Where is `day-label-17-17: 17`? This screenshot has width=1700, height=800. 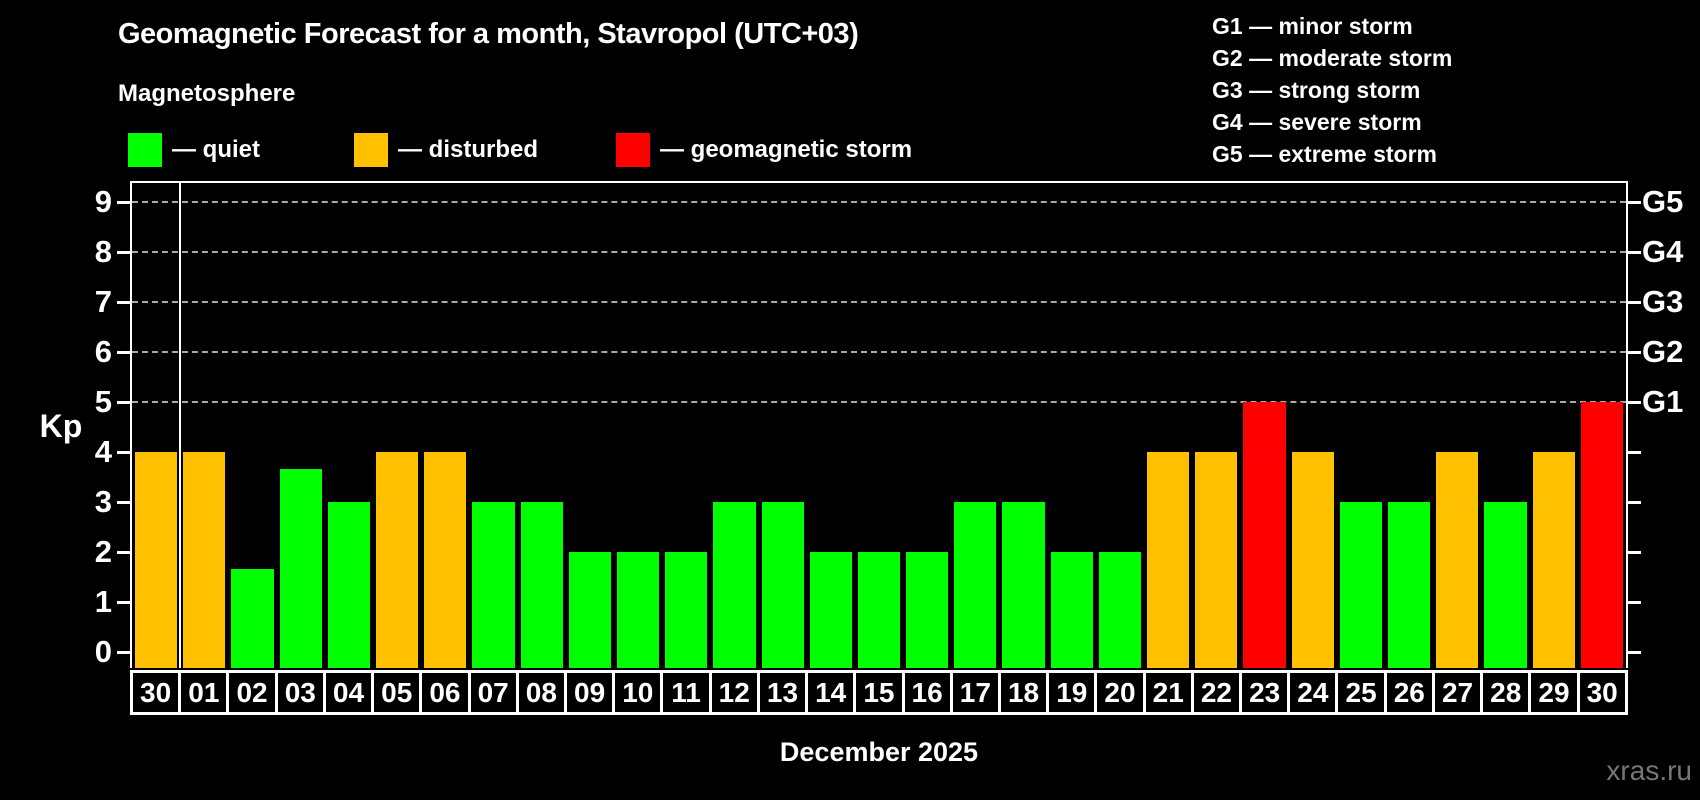 day-label-17-17: 17 is located at coordinates (977, 692).